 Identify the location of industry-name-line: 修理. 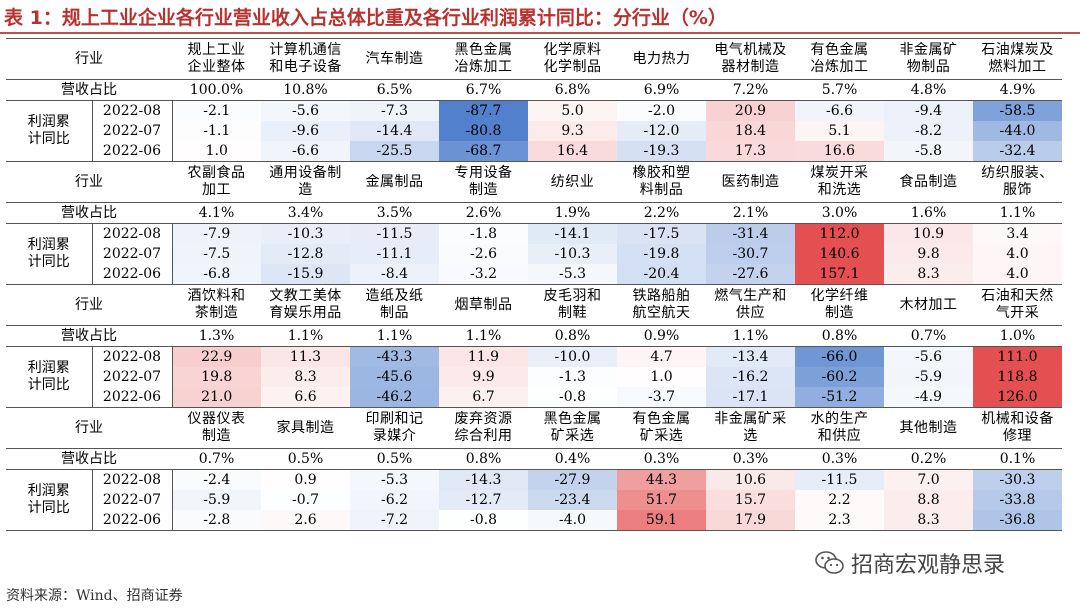
(1017, 436).